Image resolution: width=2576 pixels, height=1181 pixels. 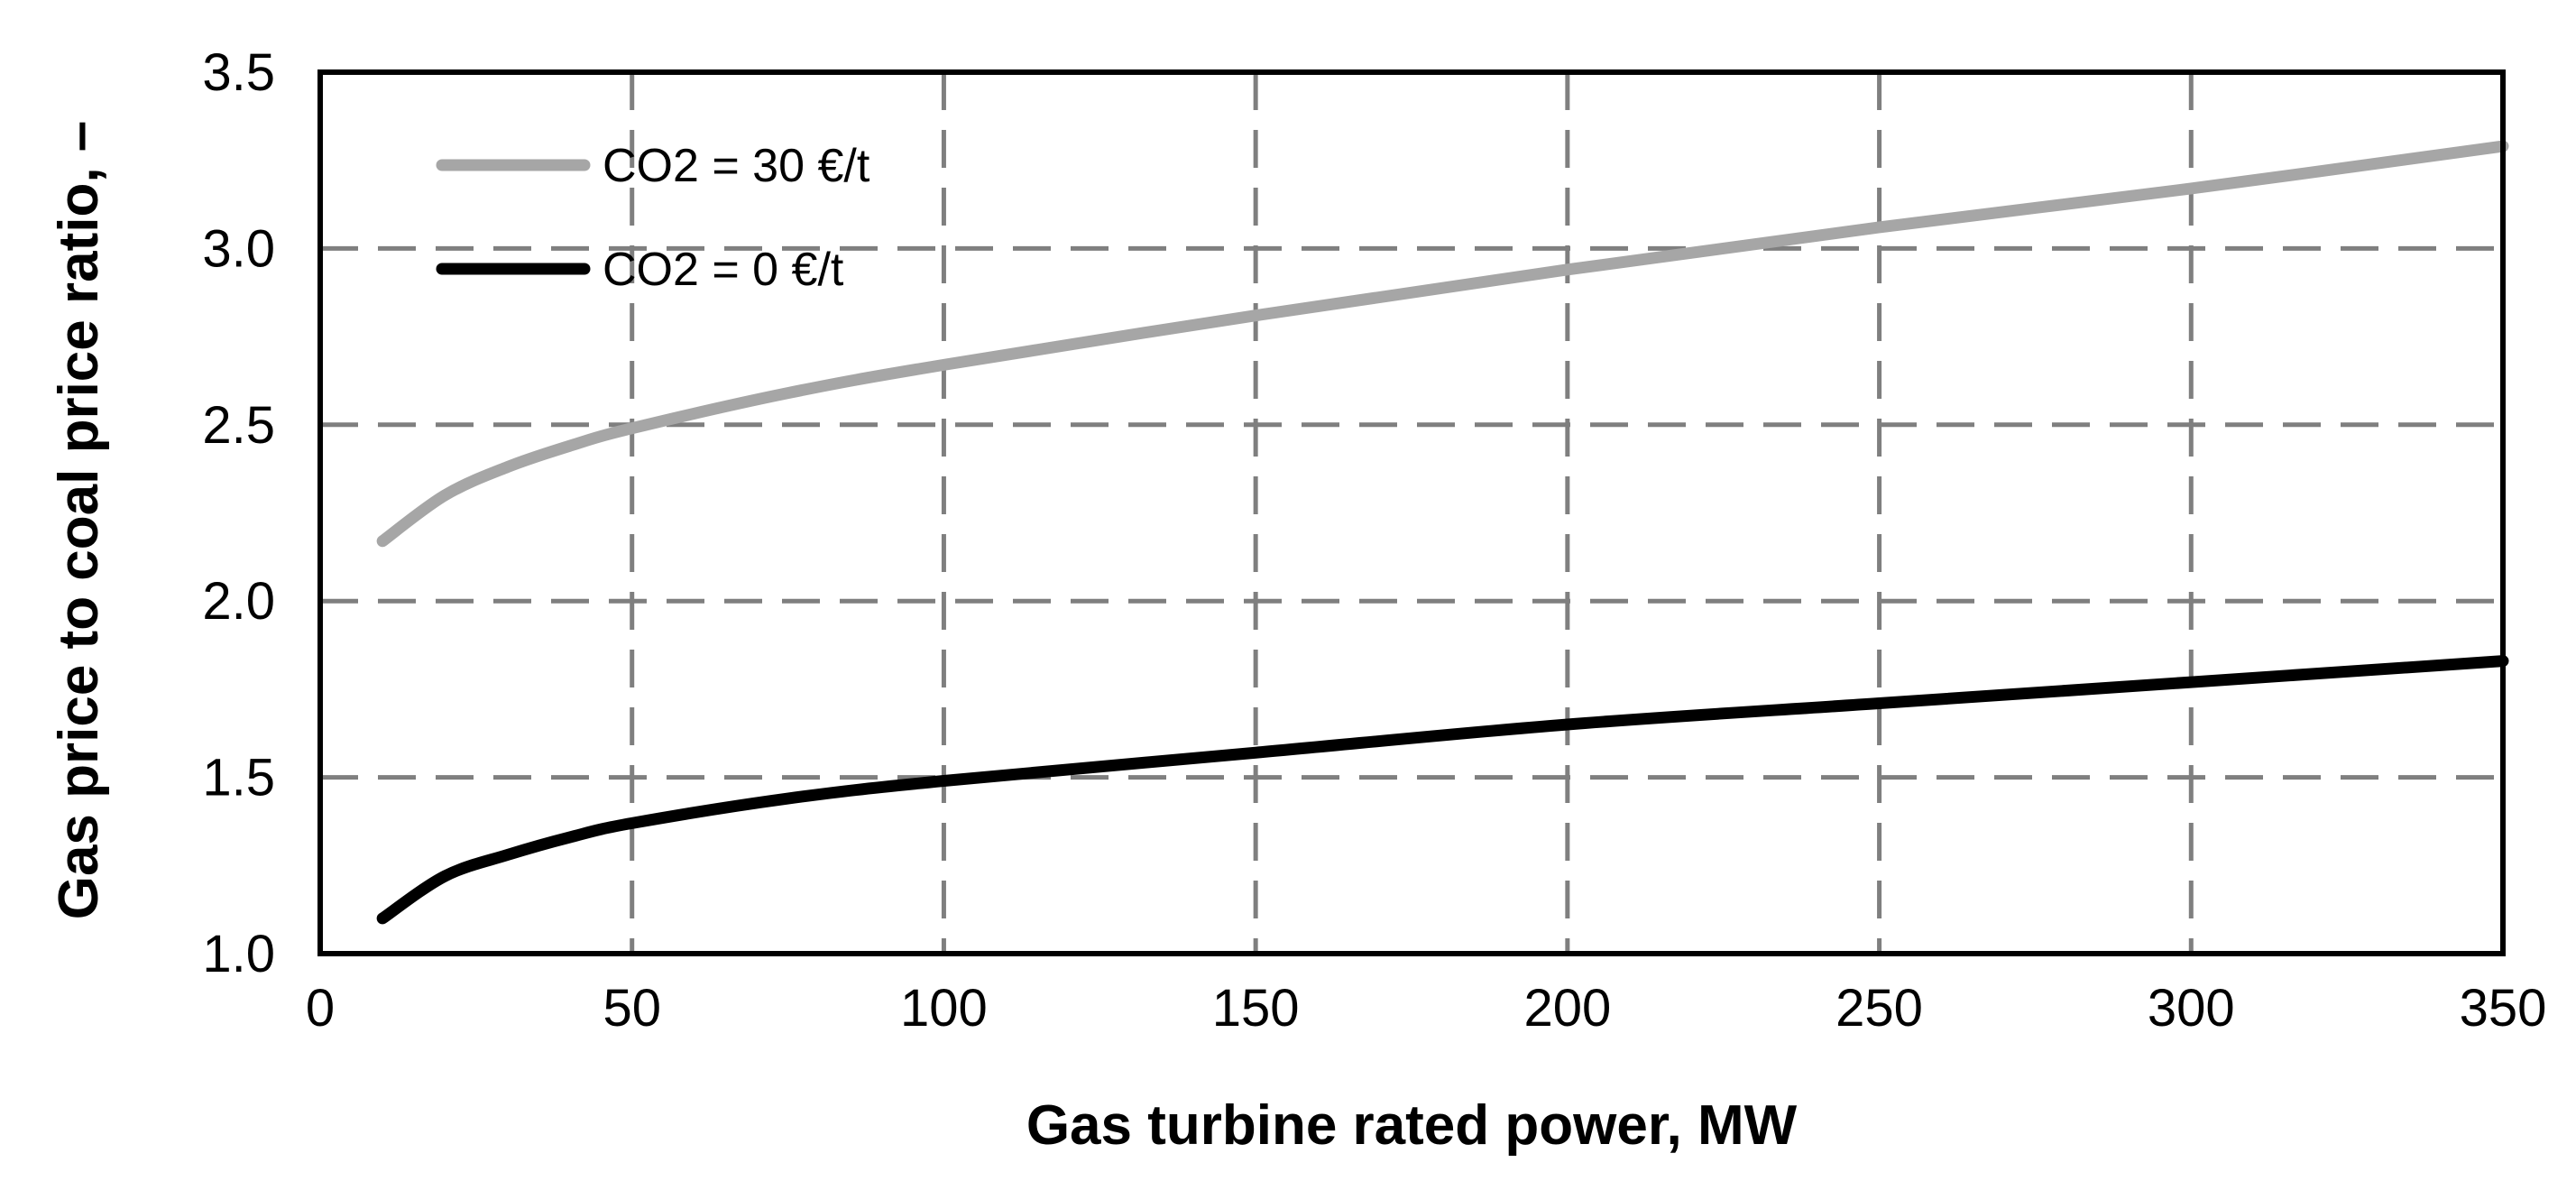 What do you see at coordinates (1567, 1008) in the screenshot?
I see `x-tick-label: 200` at bounding box center [1567, 1008].